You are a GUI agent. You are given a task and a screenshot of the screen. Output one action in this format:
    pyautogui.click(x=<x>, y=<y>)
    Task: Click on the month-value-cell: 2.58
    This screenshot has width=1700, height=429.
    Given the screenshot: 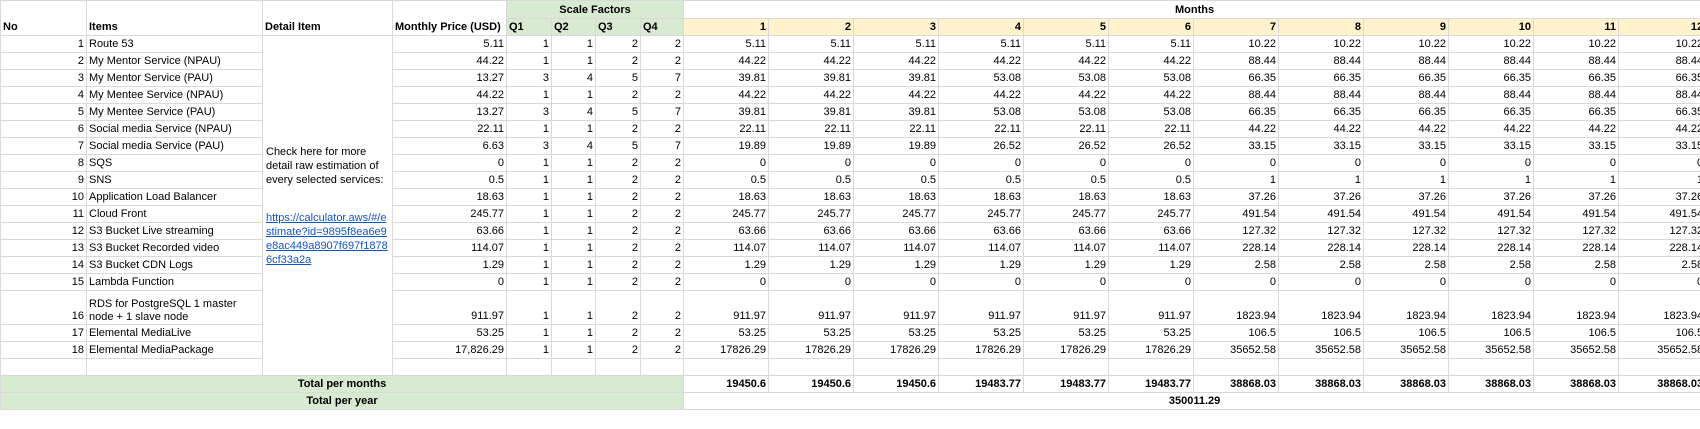 What is the action you would take?
    pyautogui.click(x=1576, y=265)
    